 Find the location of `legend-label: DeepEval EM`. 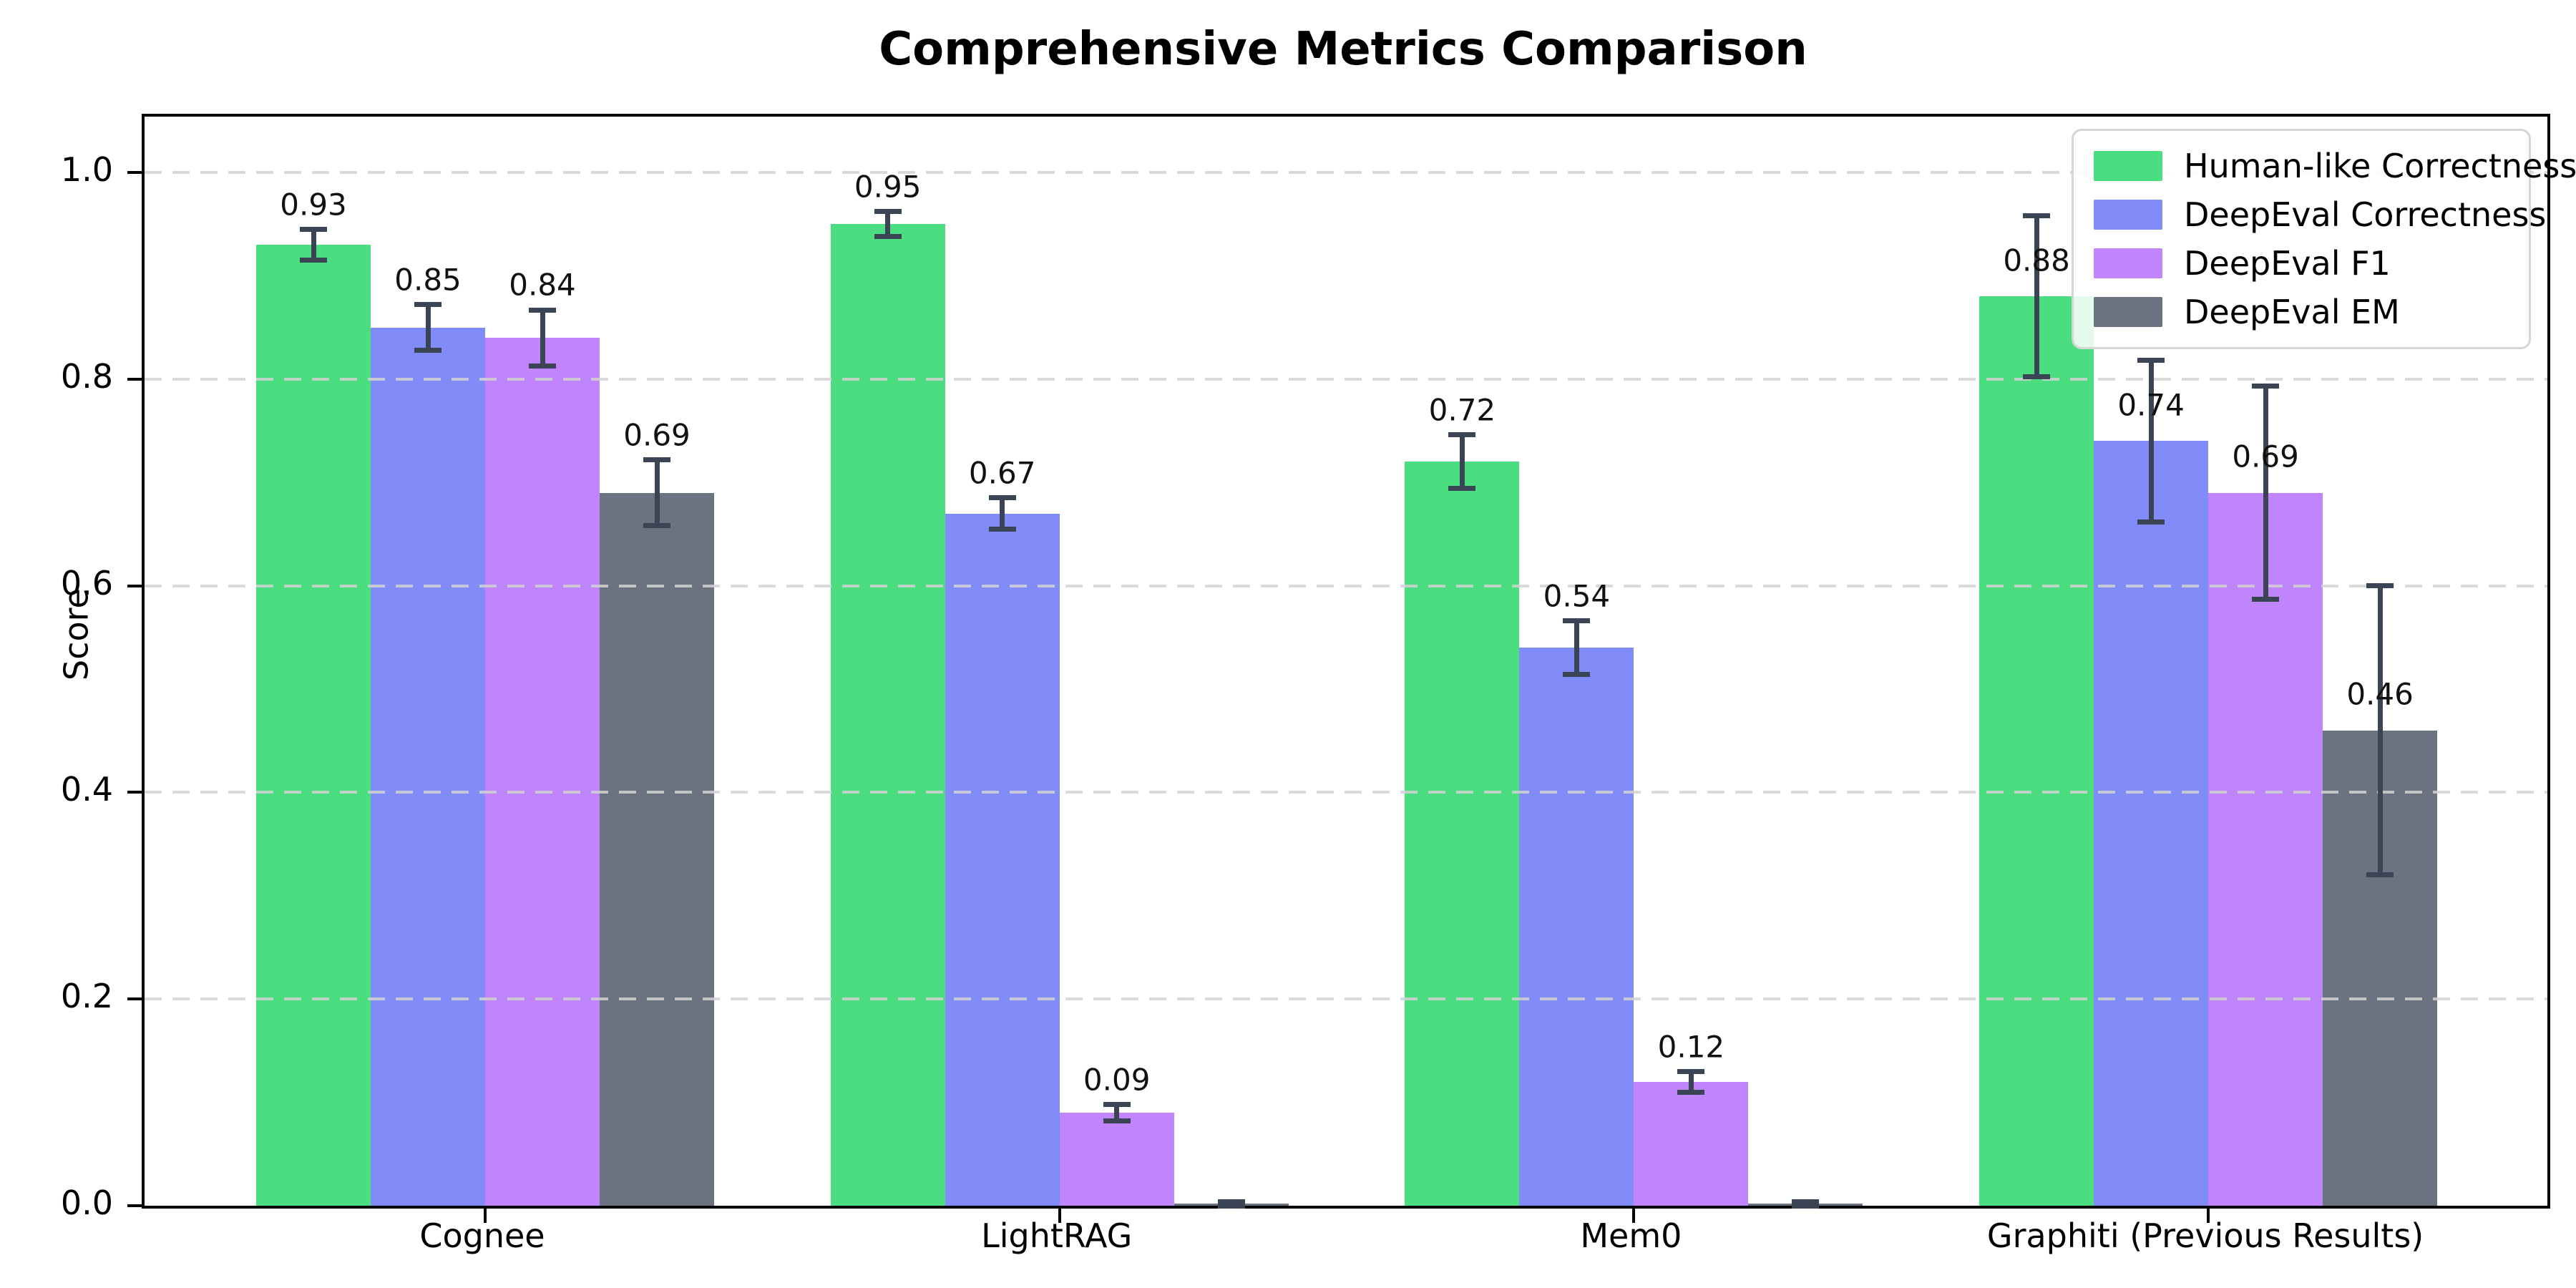

legend-label: DeepEval EM is located at coordinates (2292, 312).